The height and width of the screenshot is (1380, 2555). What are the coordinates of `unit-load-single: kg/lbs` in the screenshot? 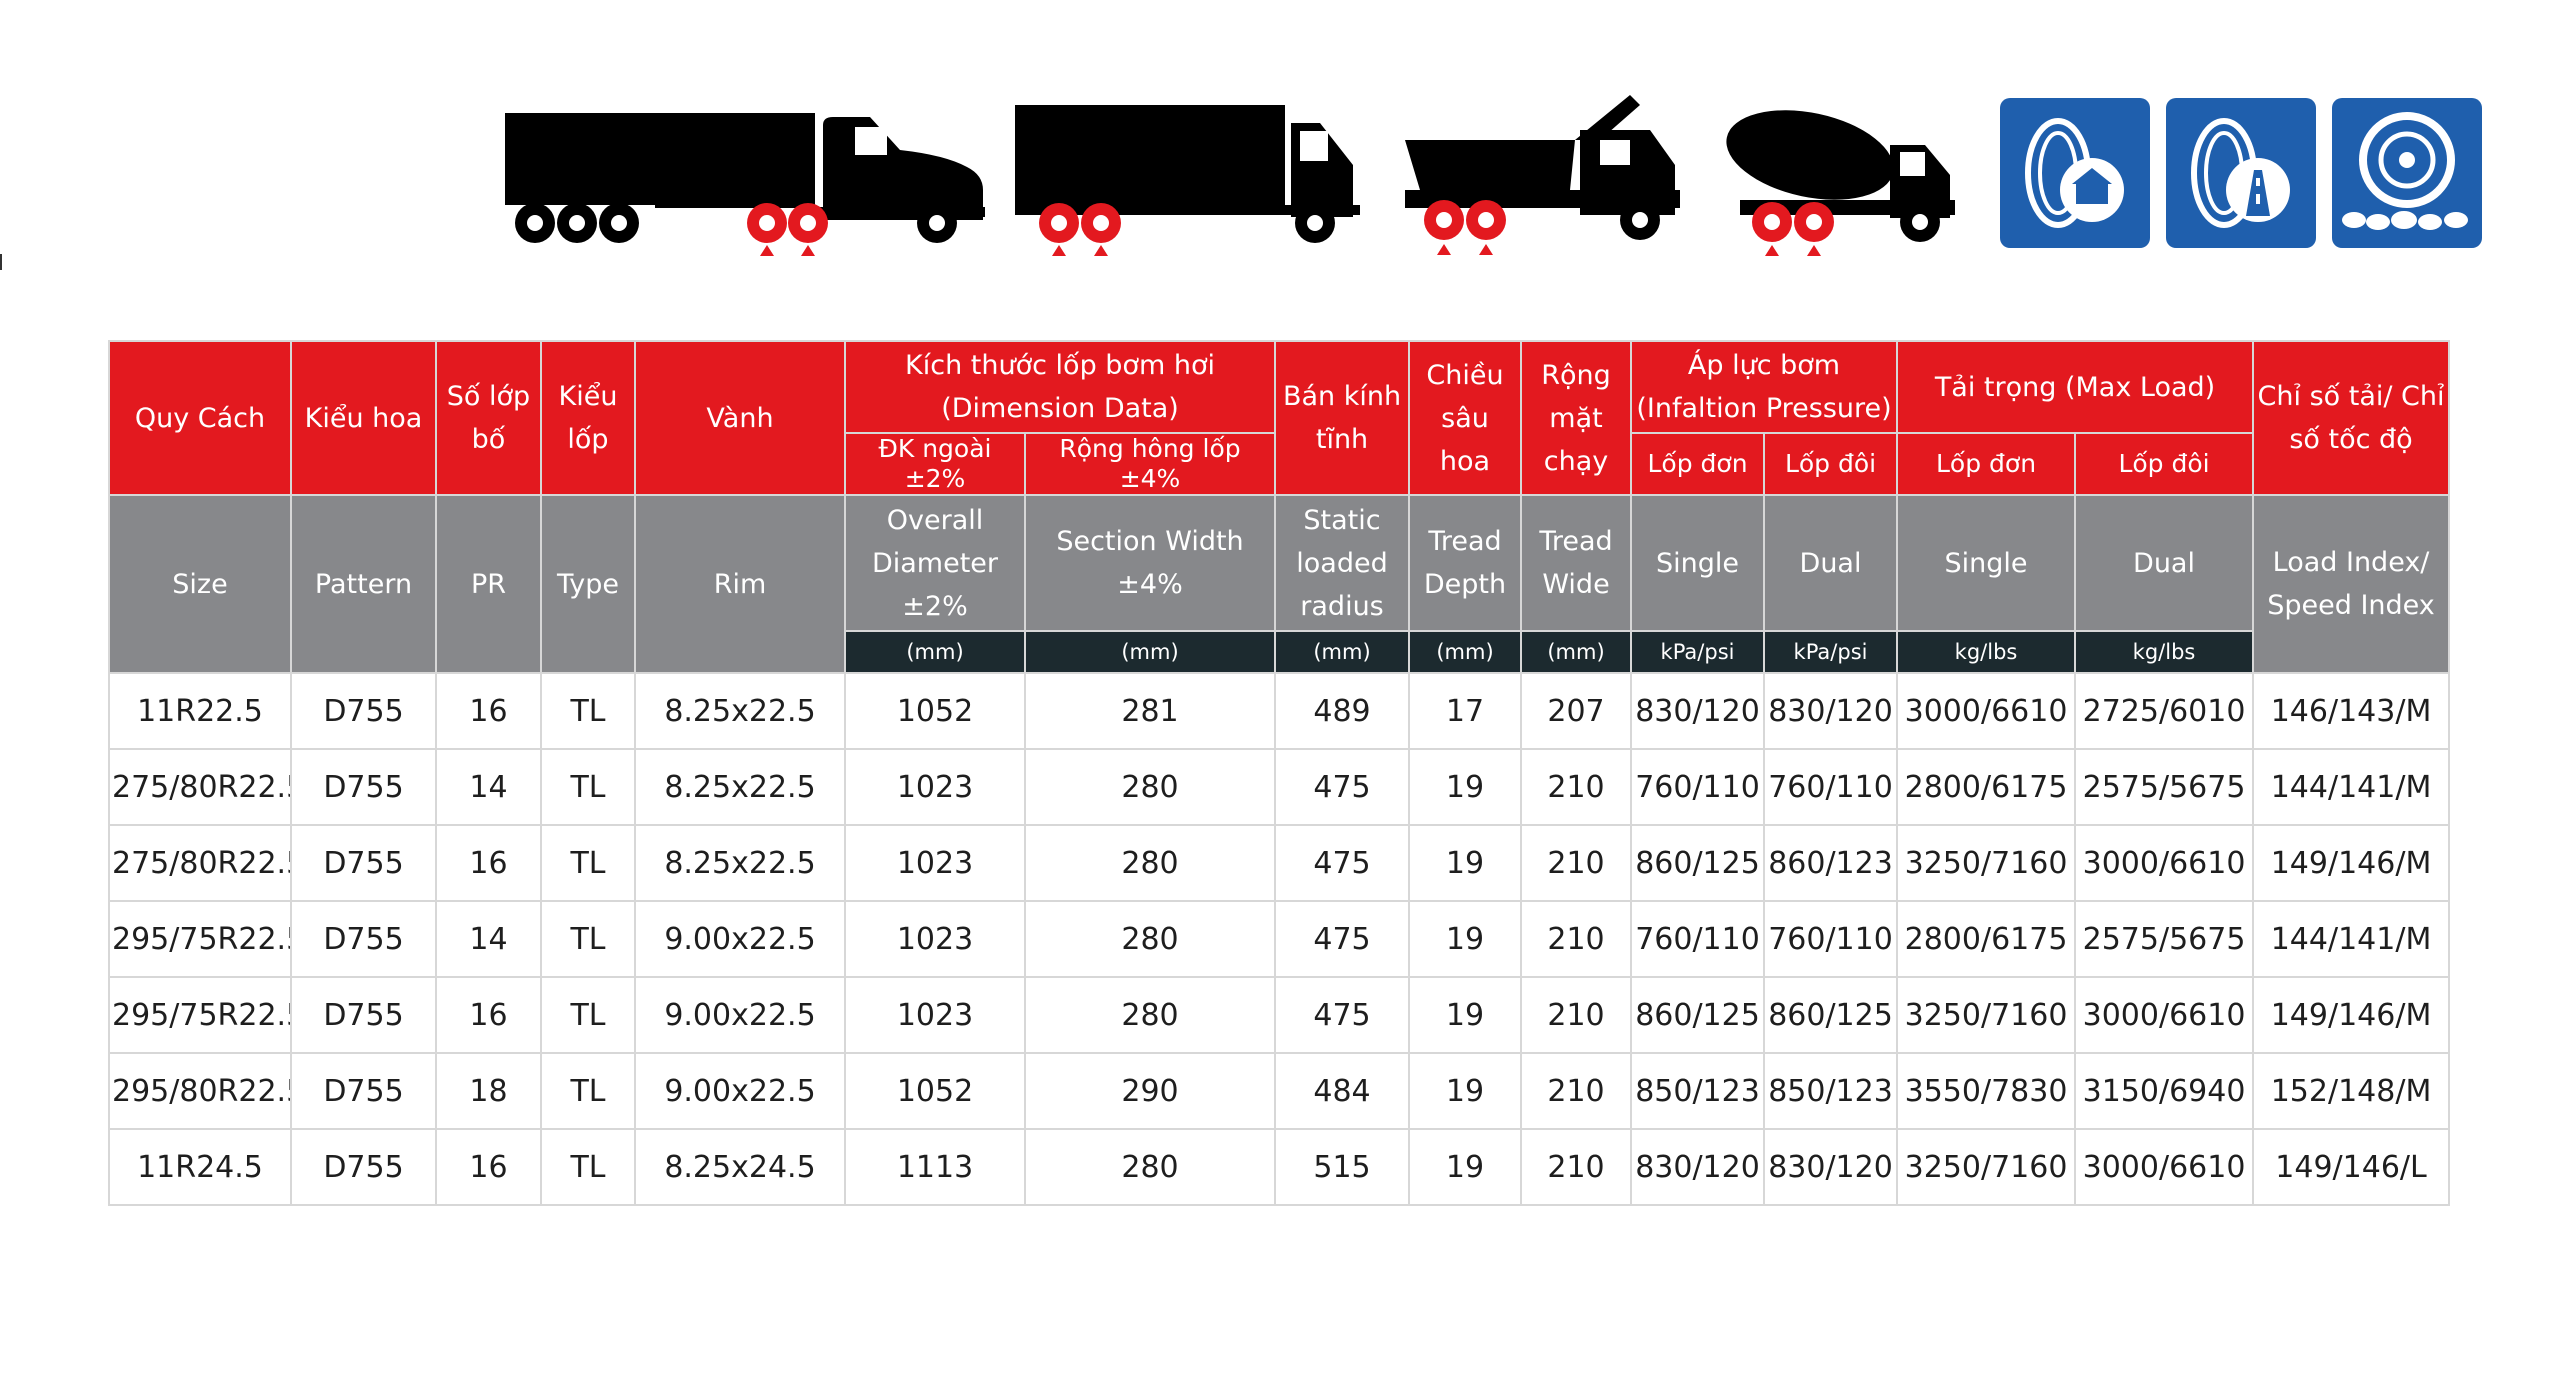 It's located at (1986, 652).